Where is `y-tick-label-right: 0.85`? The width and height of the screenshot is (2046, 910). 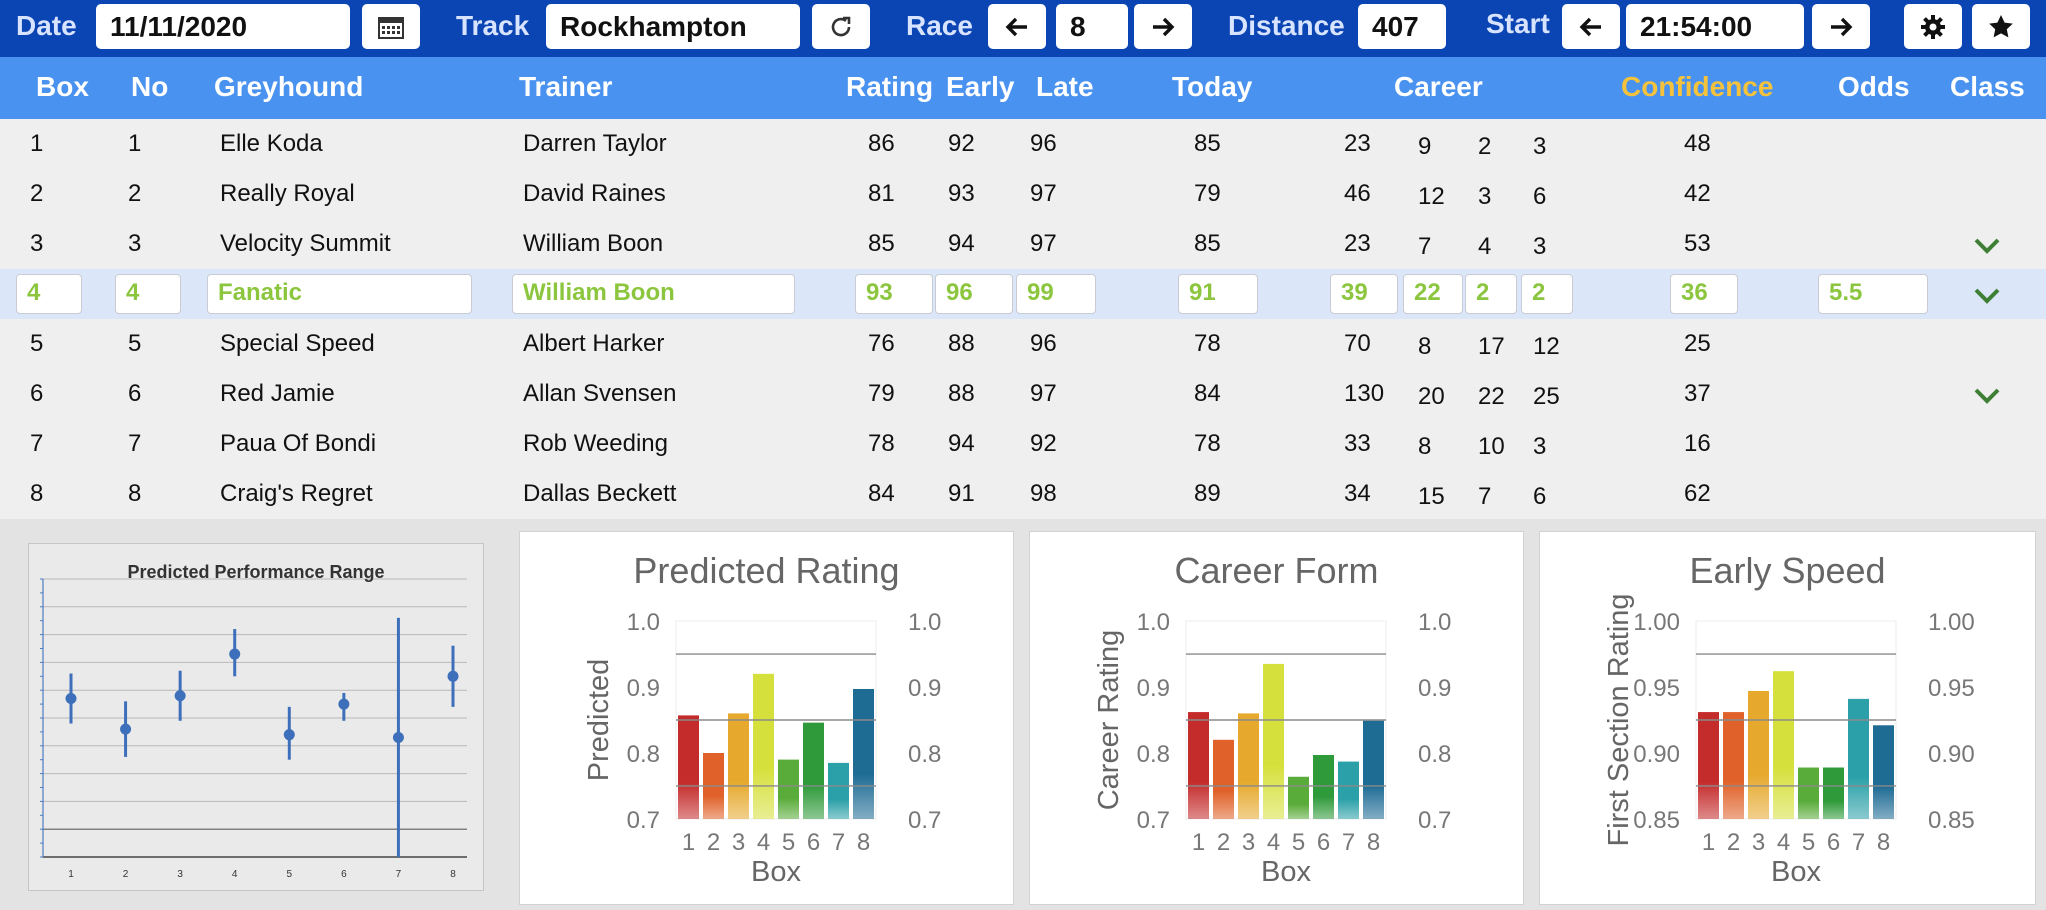 y-tick-label-right: 0.85 is located at coordinates (1951, 820).